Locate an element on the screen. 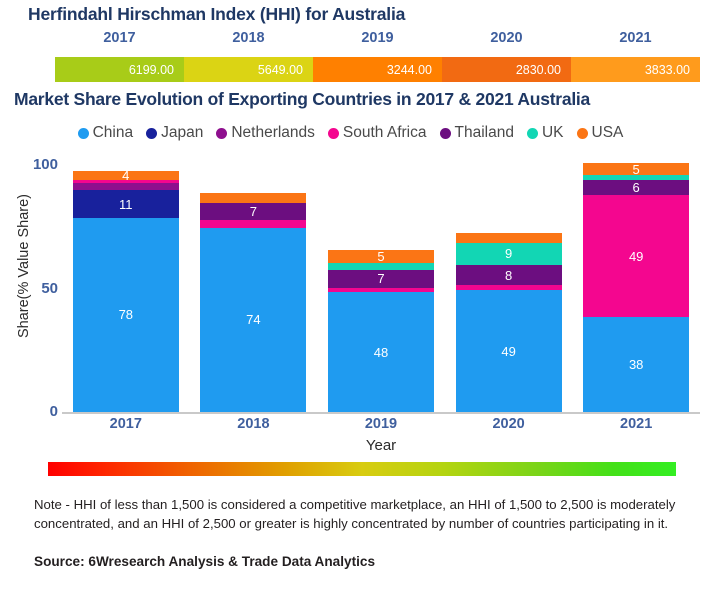 The image size is (701, 600). legend-item-south-africa: South Africa is located at coordinates (377, 133).